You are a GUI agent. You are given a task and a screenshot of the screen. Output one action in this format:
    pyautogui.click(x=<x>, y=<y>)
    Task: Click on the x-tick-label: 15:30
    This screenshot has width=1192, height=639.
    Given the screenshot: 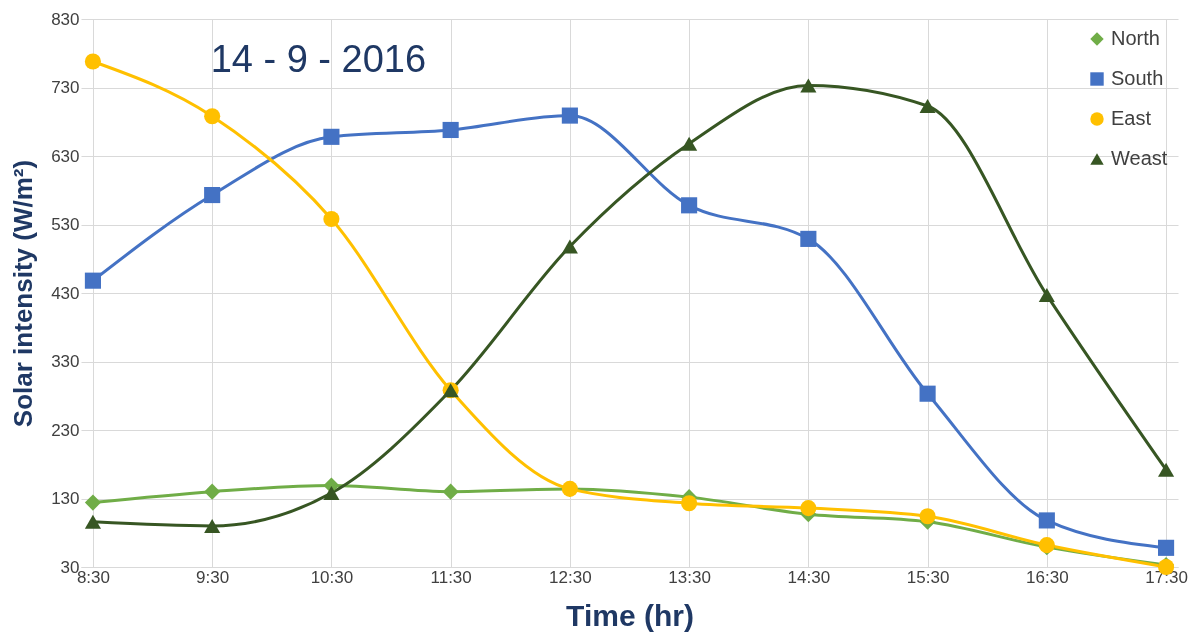 What is the action you would take?
    pyautogui.click(x=928, y=577)
    